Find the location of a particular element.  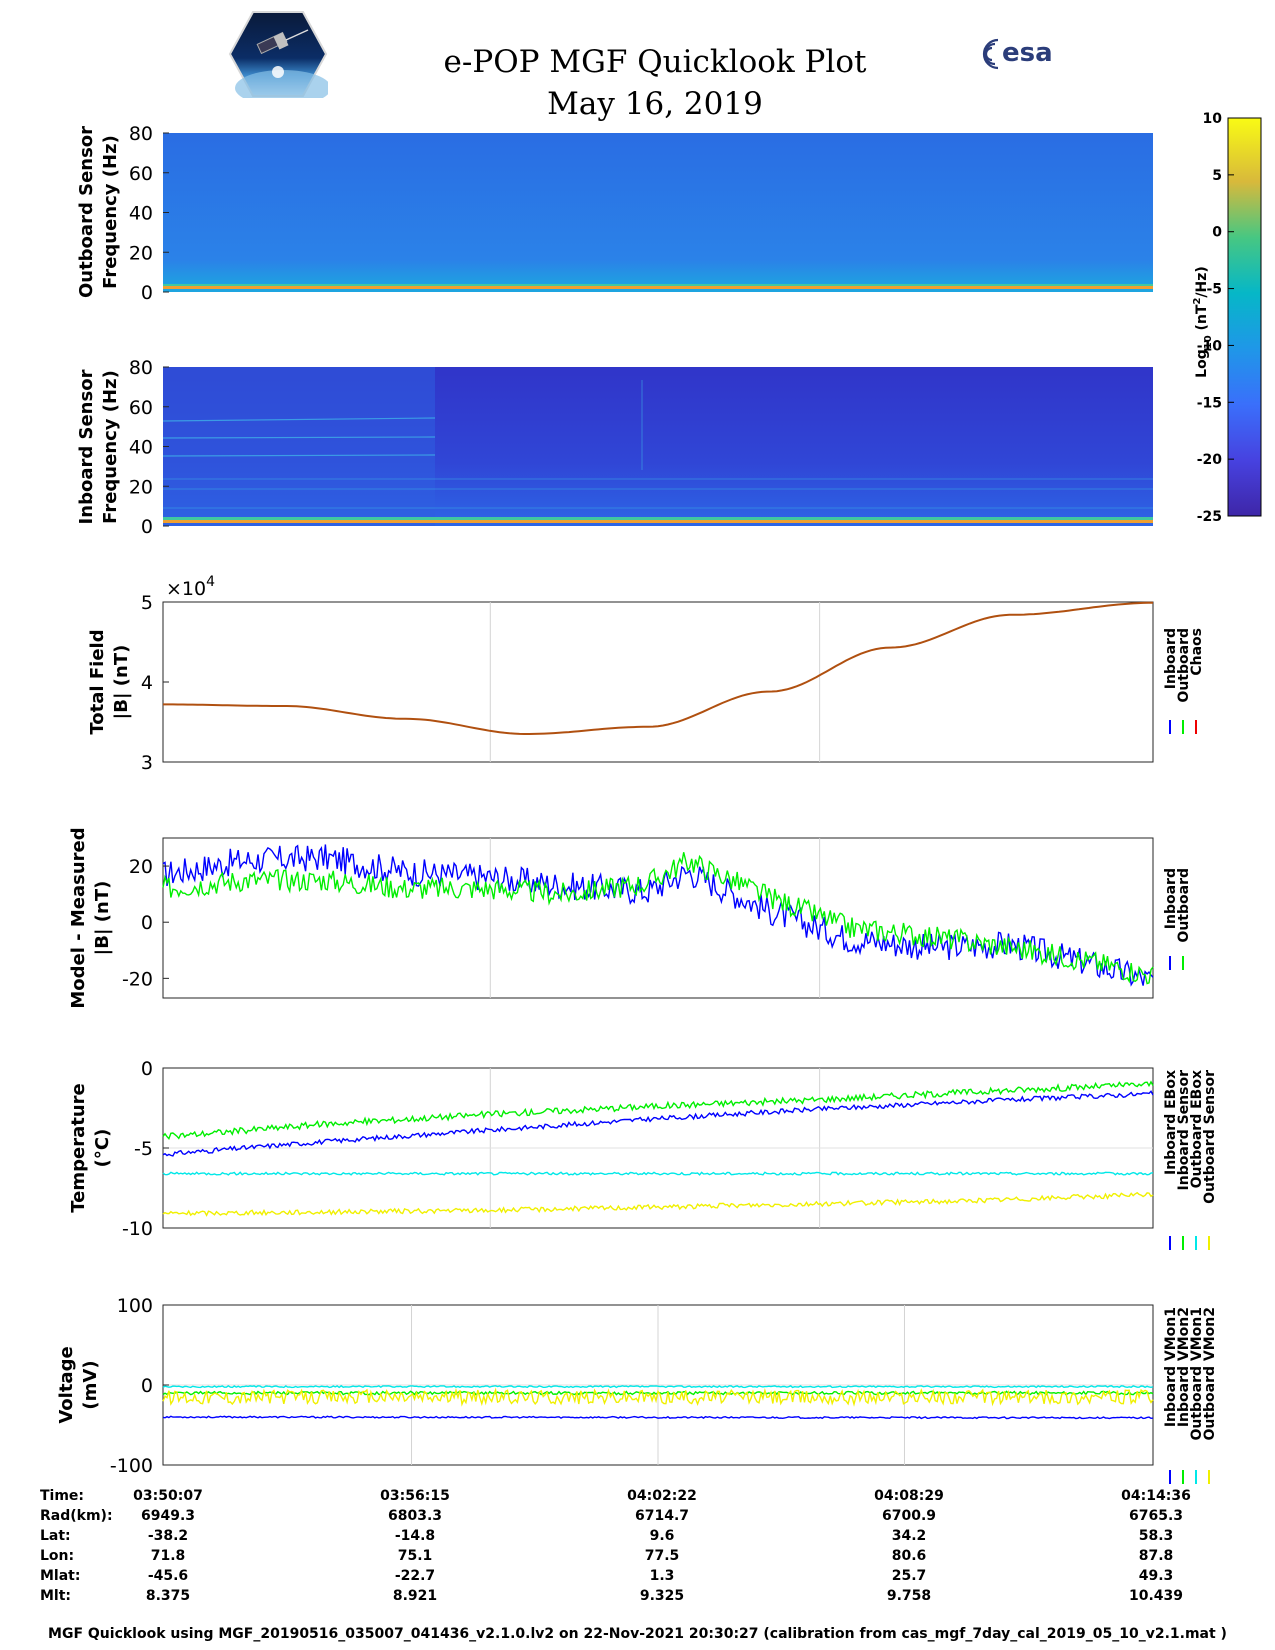

outboard-low-frequency-band is located at coordinates (658, 287).